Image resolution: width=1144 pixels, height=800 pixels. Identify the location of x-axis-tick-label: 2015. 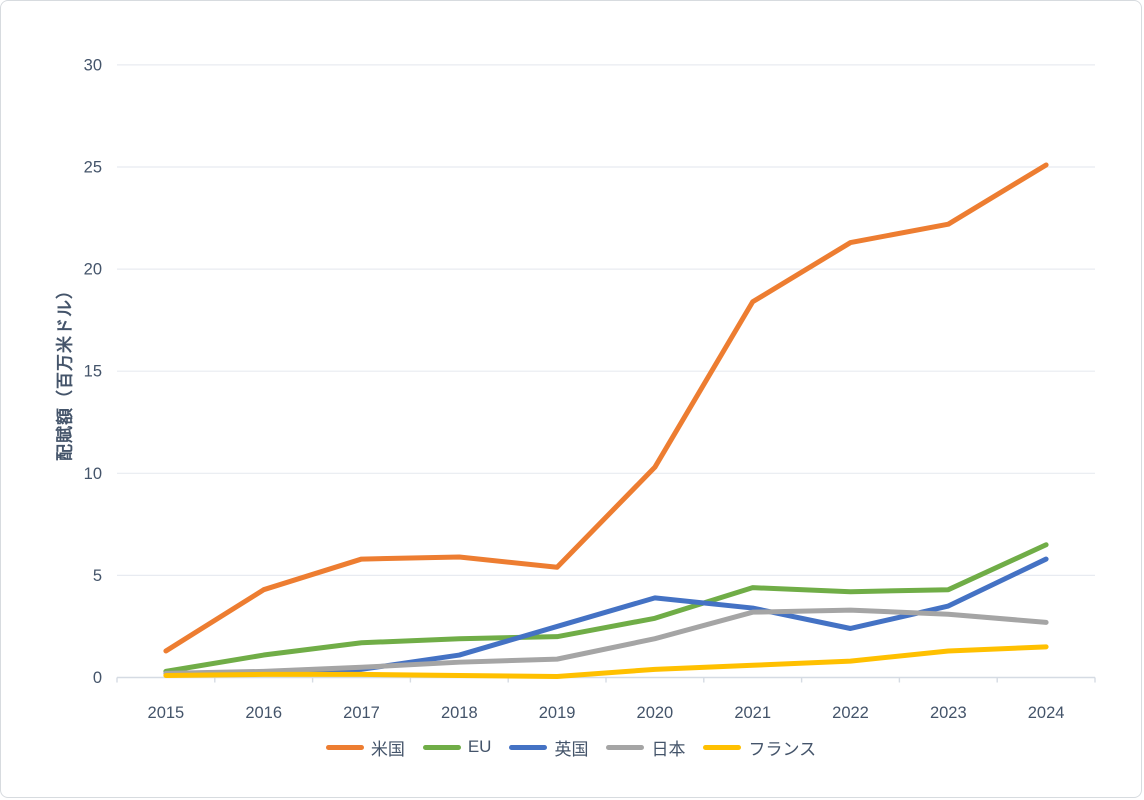
(166, 713).